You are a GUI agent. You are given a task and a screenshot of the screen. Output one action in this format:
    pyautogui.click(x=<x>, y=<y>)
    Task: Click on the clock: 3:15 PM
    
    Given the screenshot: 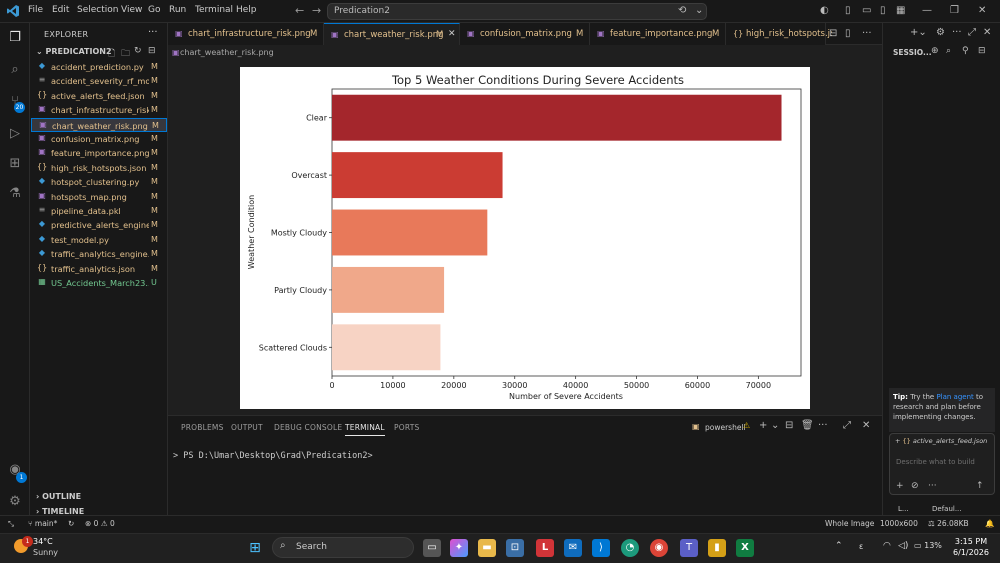 What is the action you would take?
    pyautogui.click(x=971, y=541)
    